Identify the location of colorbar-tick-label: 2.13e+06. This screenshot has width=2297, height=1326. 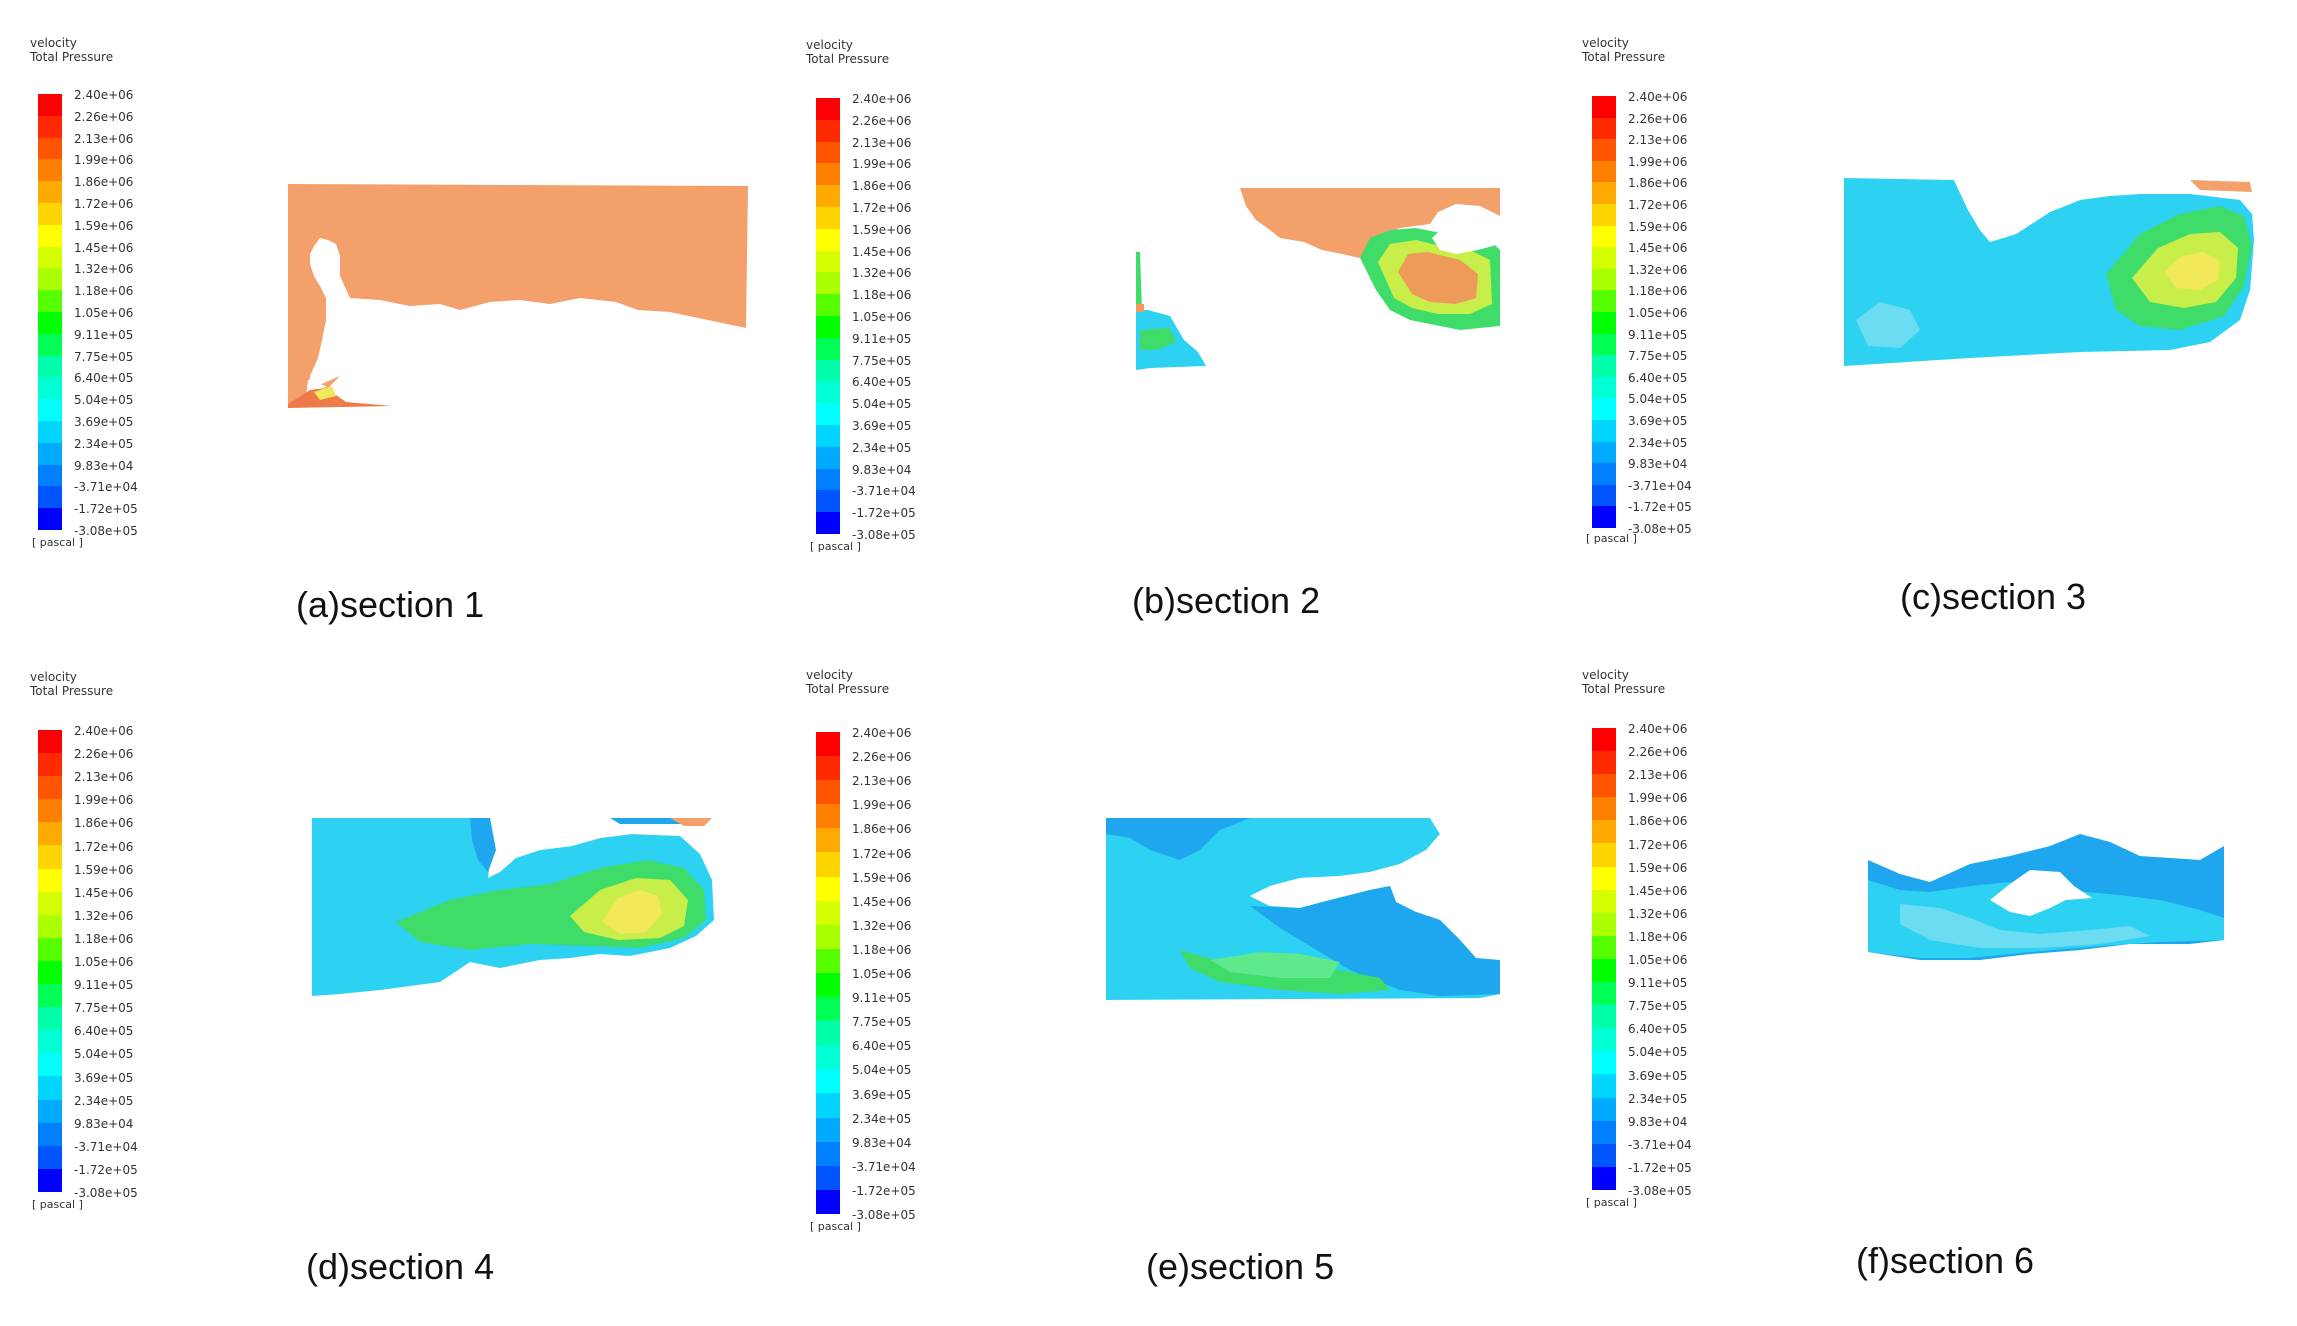
(1658, 140).